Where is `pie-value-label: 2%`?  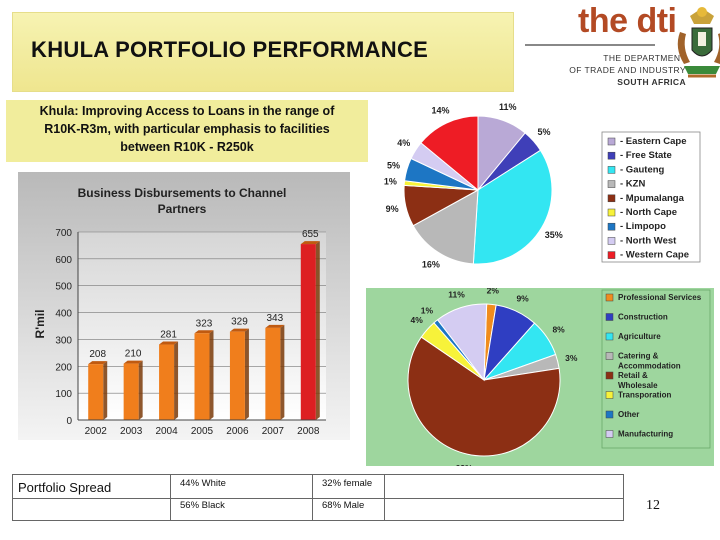
pie-value-label: 2% is located at coordinates (493, 291).